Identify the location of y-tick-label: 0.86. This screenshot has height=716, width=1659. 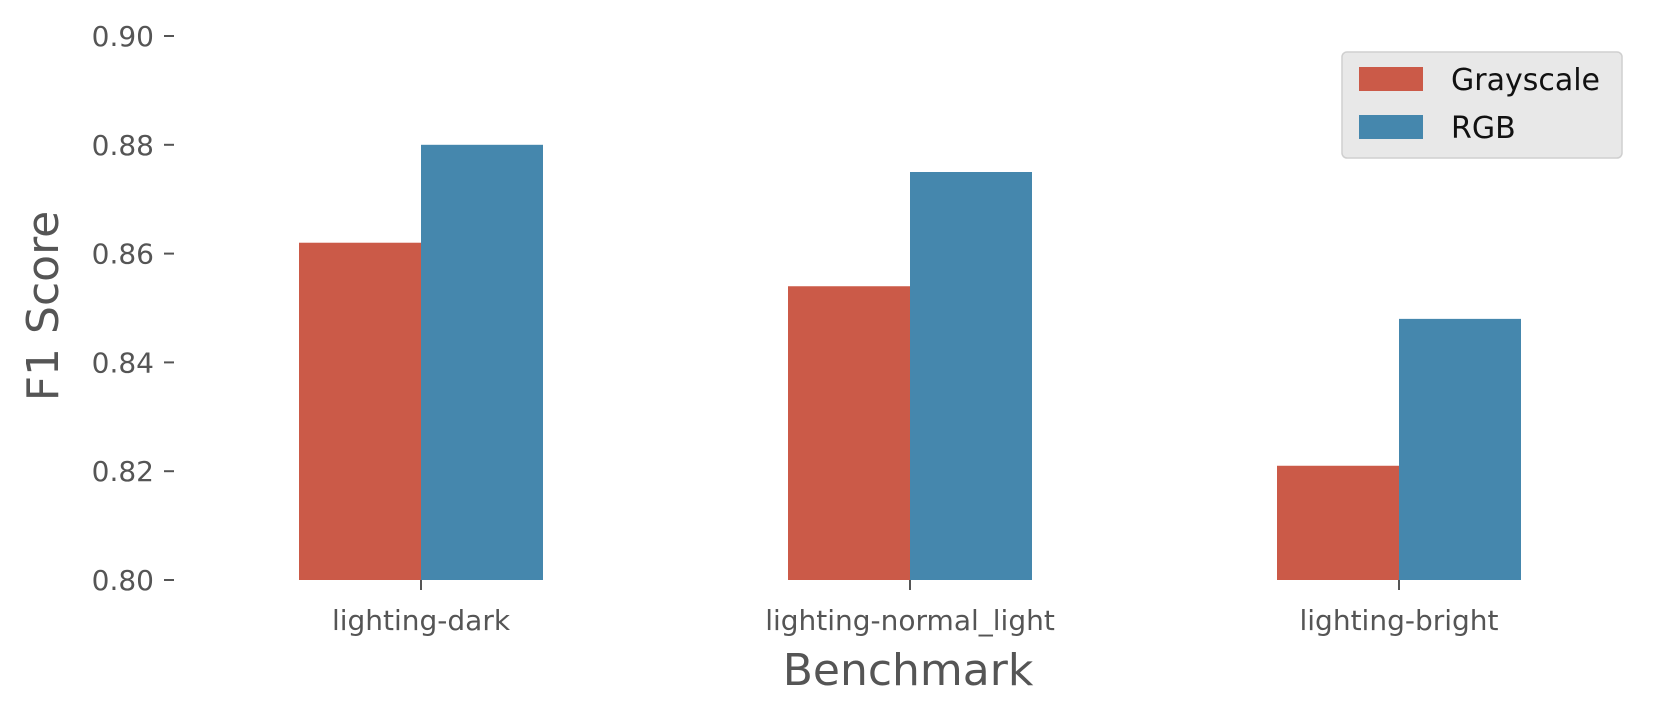
(123, 254).